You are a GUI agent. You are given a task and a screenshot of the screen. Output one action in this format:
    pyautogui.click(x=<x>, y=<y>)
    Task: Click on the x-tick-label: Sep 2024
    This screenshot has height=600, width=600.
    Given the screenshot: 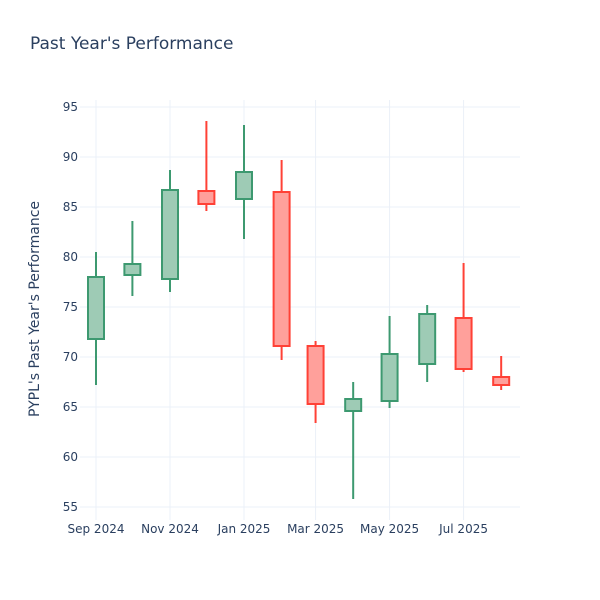 What is the action you would take?
    pyautogui.click(x=96, y=529)
    